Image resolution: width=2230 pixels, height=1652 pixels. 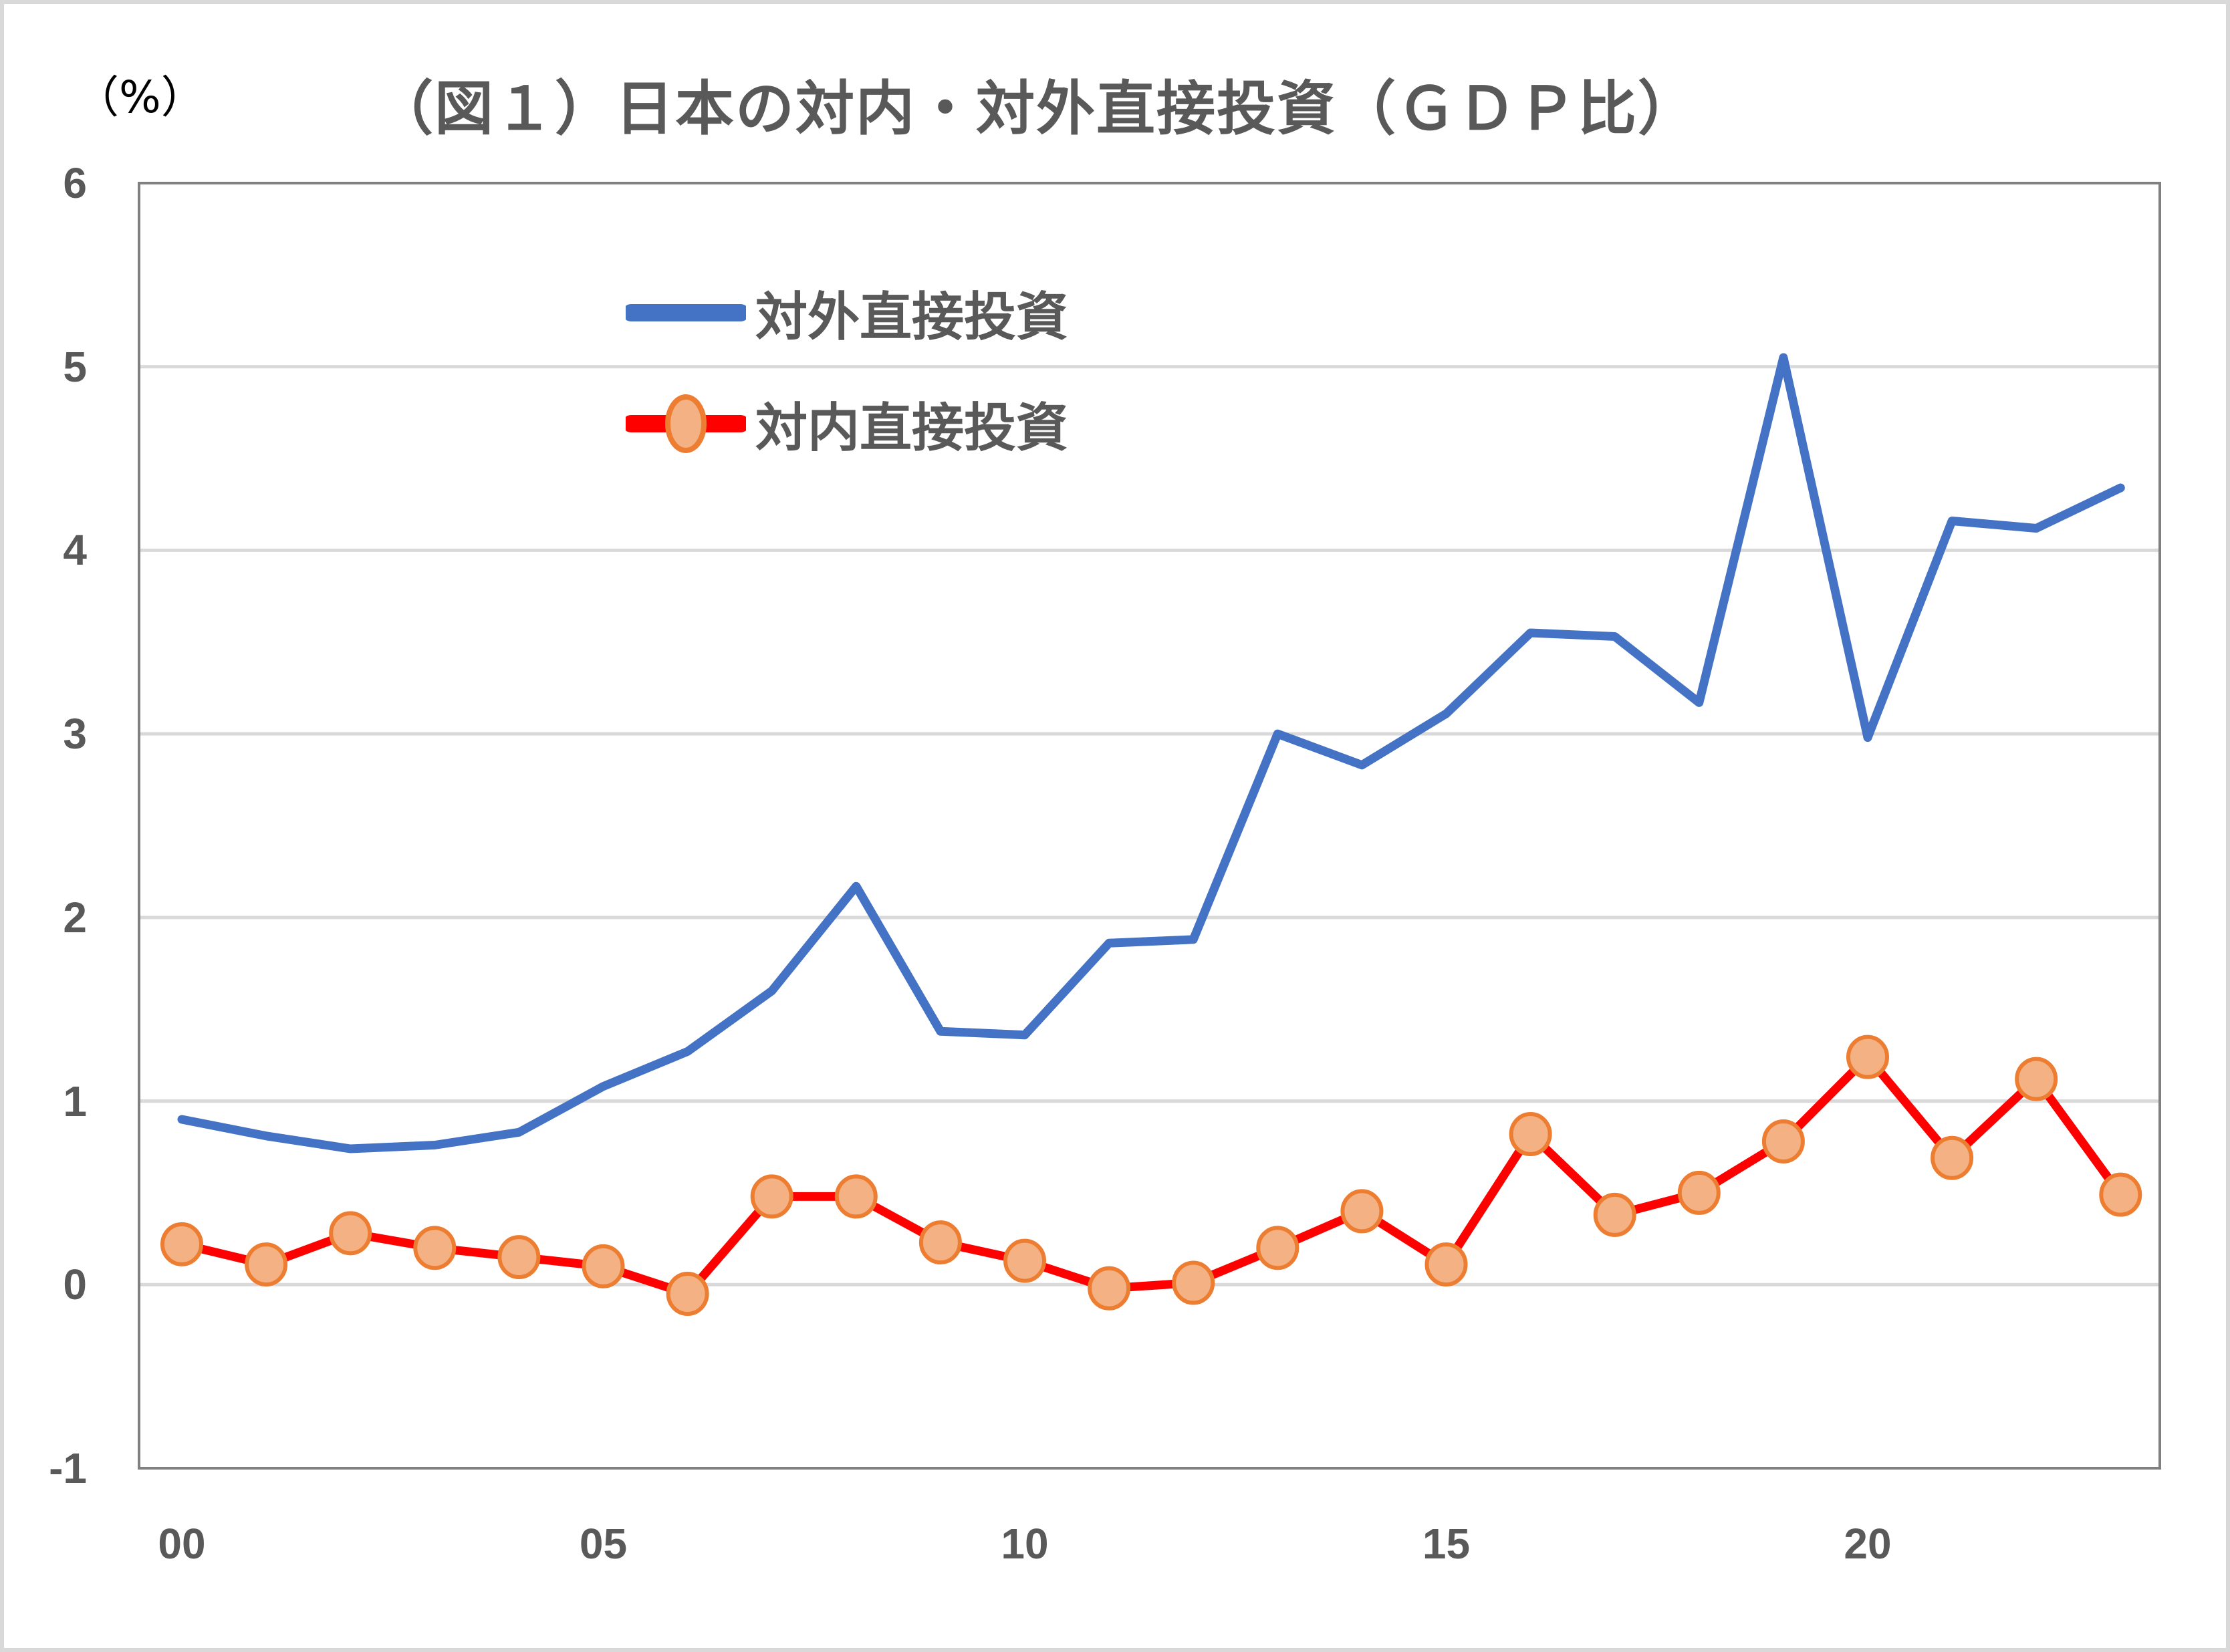 I want to click on y-tick-label: 4, so click(x=75, y=550).